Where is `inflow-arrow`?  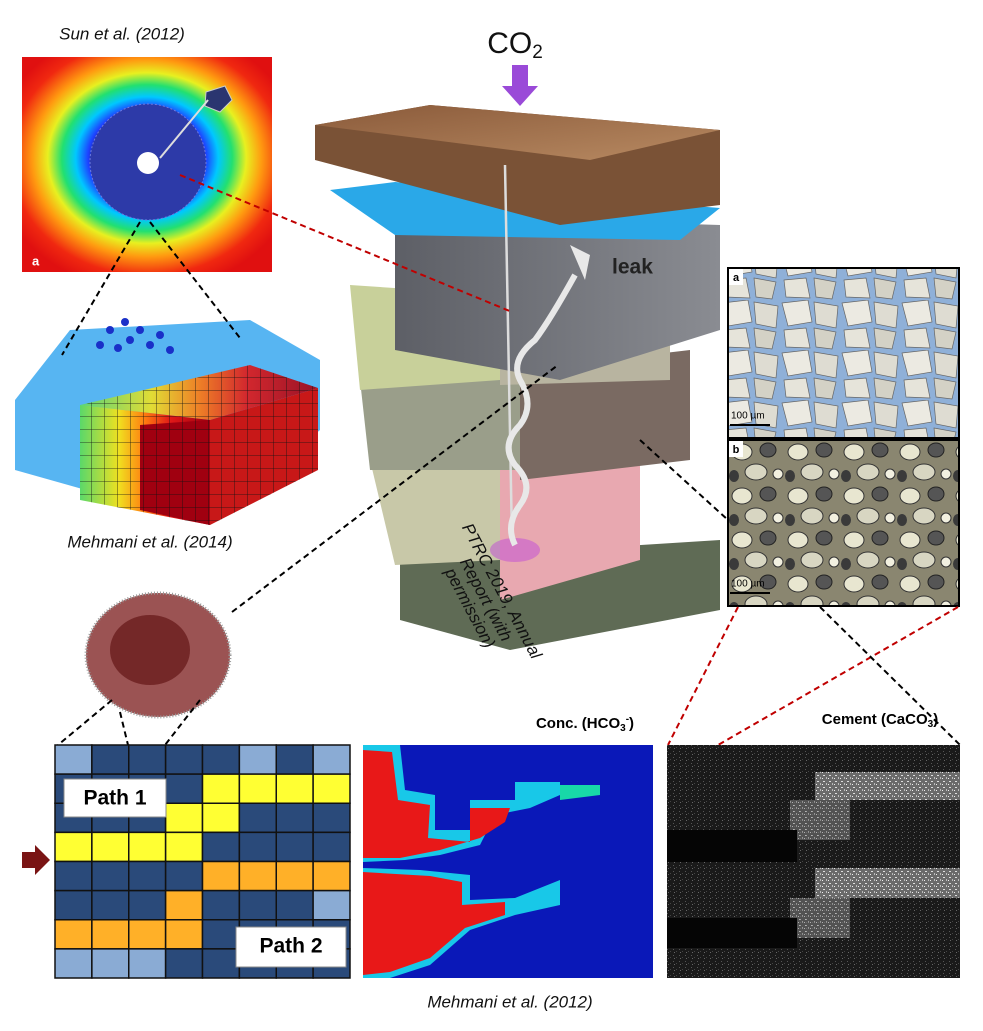
inflow-arrow is located at coordinates (36, 860).